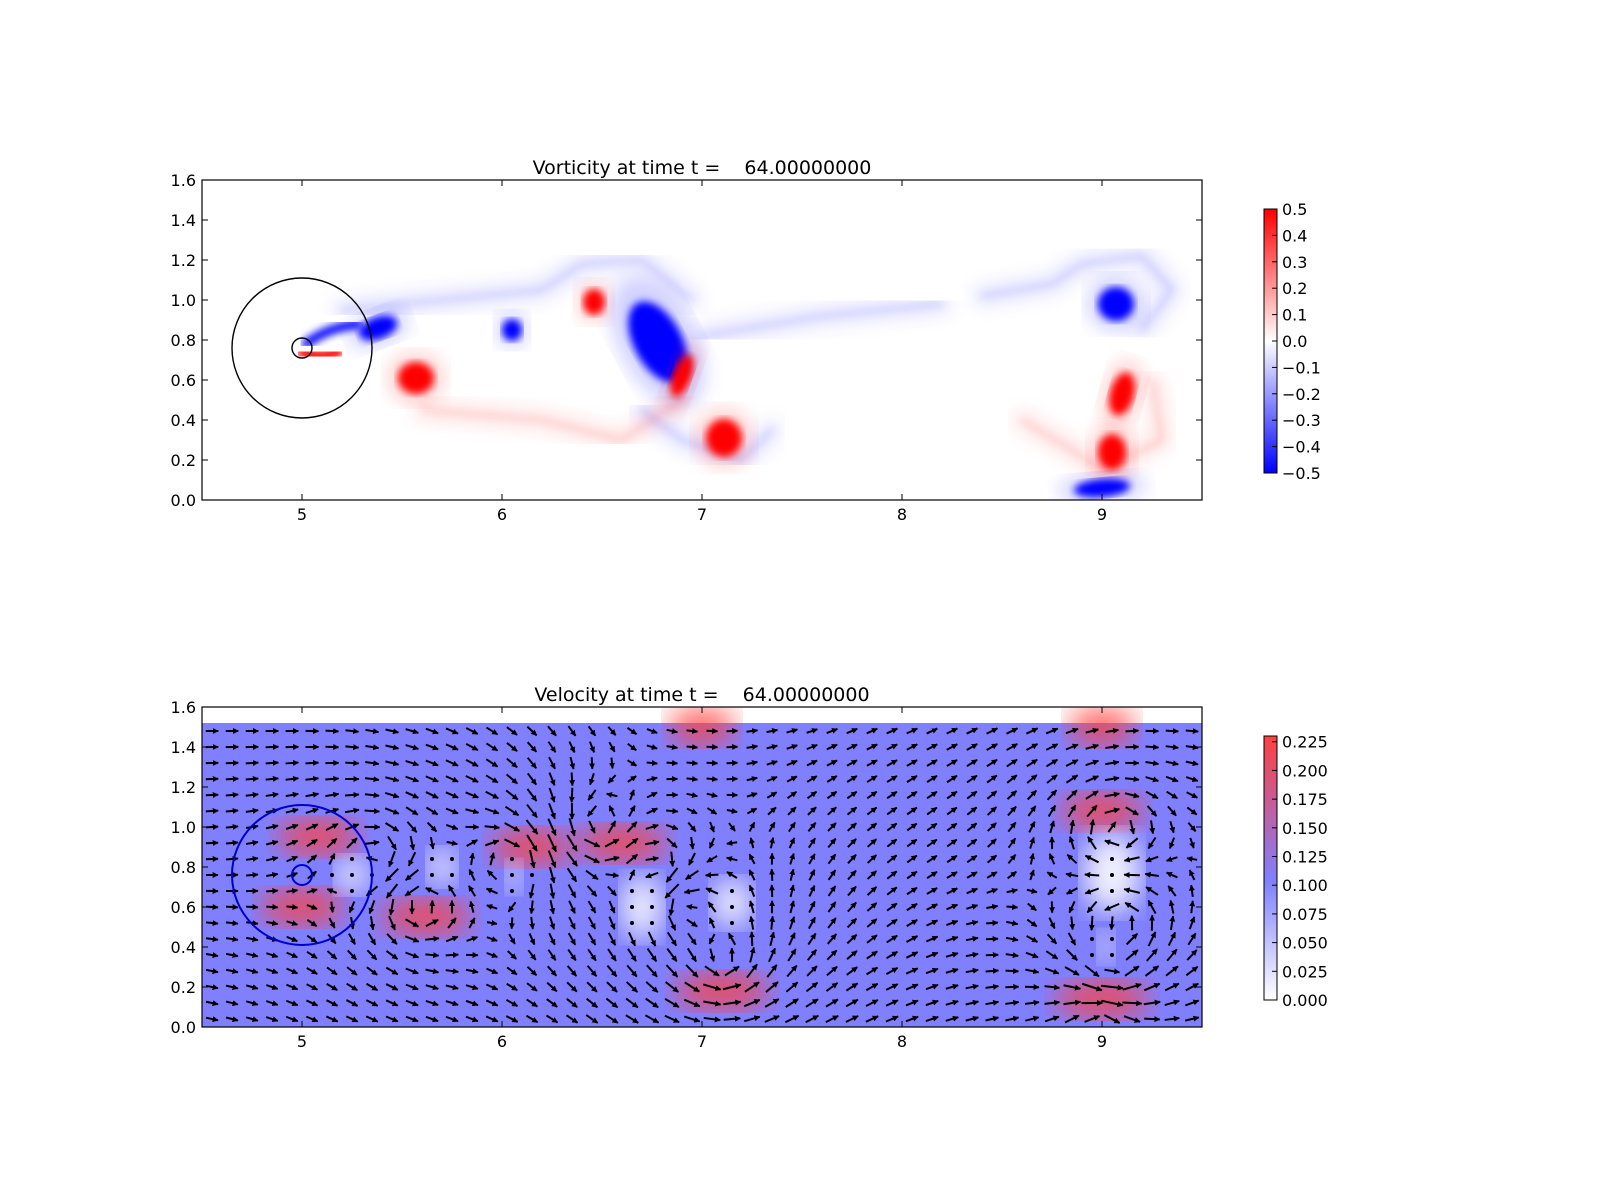 The height and width of the screenshot is (1200, 1600). Describe the element at coordinates (1301, 420) in the screenshot. I see `vorticity-colorbar-tick-label: −0.3` at that location.